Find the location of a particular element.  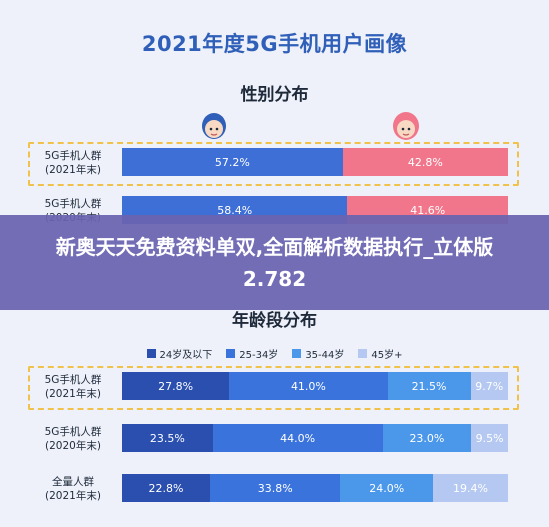

age-bar-segment: 23.0% is located at coordinates (427, 438).